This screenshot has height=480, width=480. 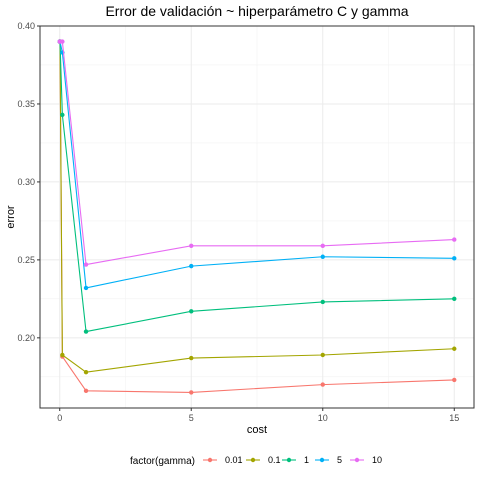 I want to click on x-tick-label: 5, so click(x=191, y=418).